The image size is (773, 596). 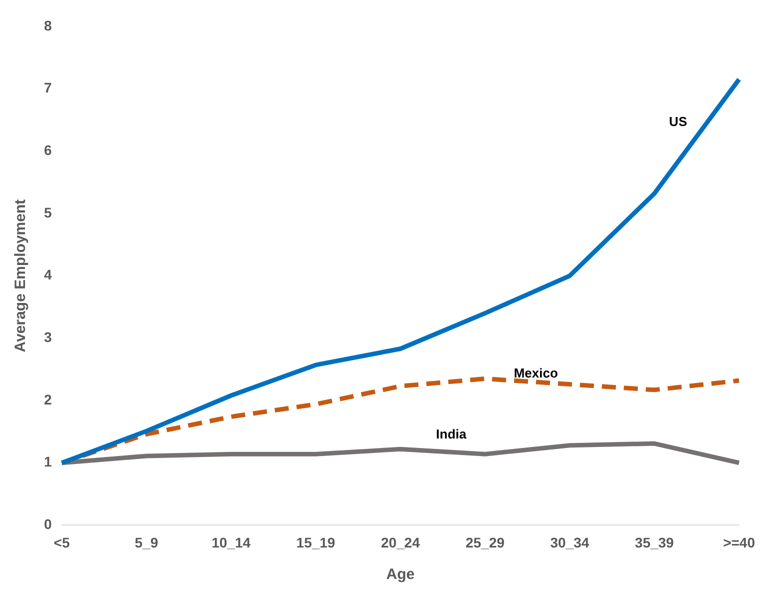 What do you see at coordinates (48, 212) in the screenshot?
I see `y-tick-label: 5` at bounding box center [48, 212].